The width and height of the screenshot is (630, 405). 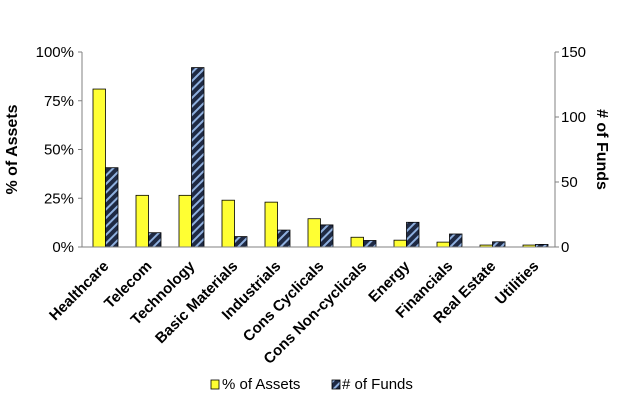 I want to click on left-axis-ticks: 0% 25% 50% 75% 100%, so click(x=59, y=150).